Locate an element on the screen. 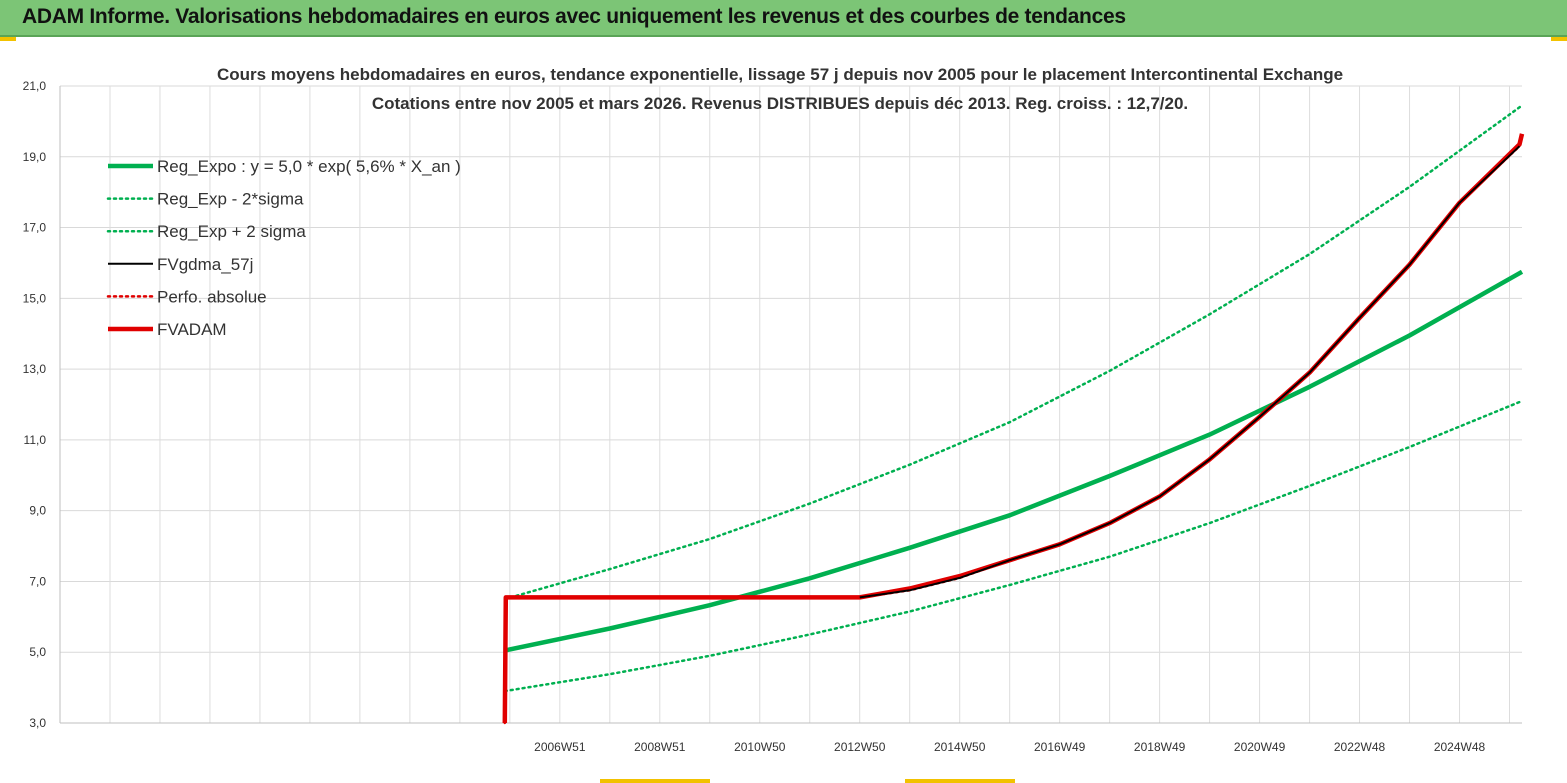 The height and width of the screenshot is (783, 1567). y-tick-label: 7,0 is located at coordinates (37, 581).